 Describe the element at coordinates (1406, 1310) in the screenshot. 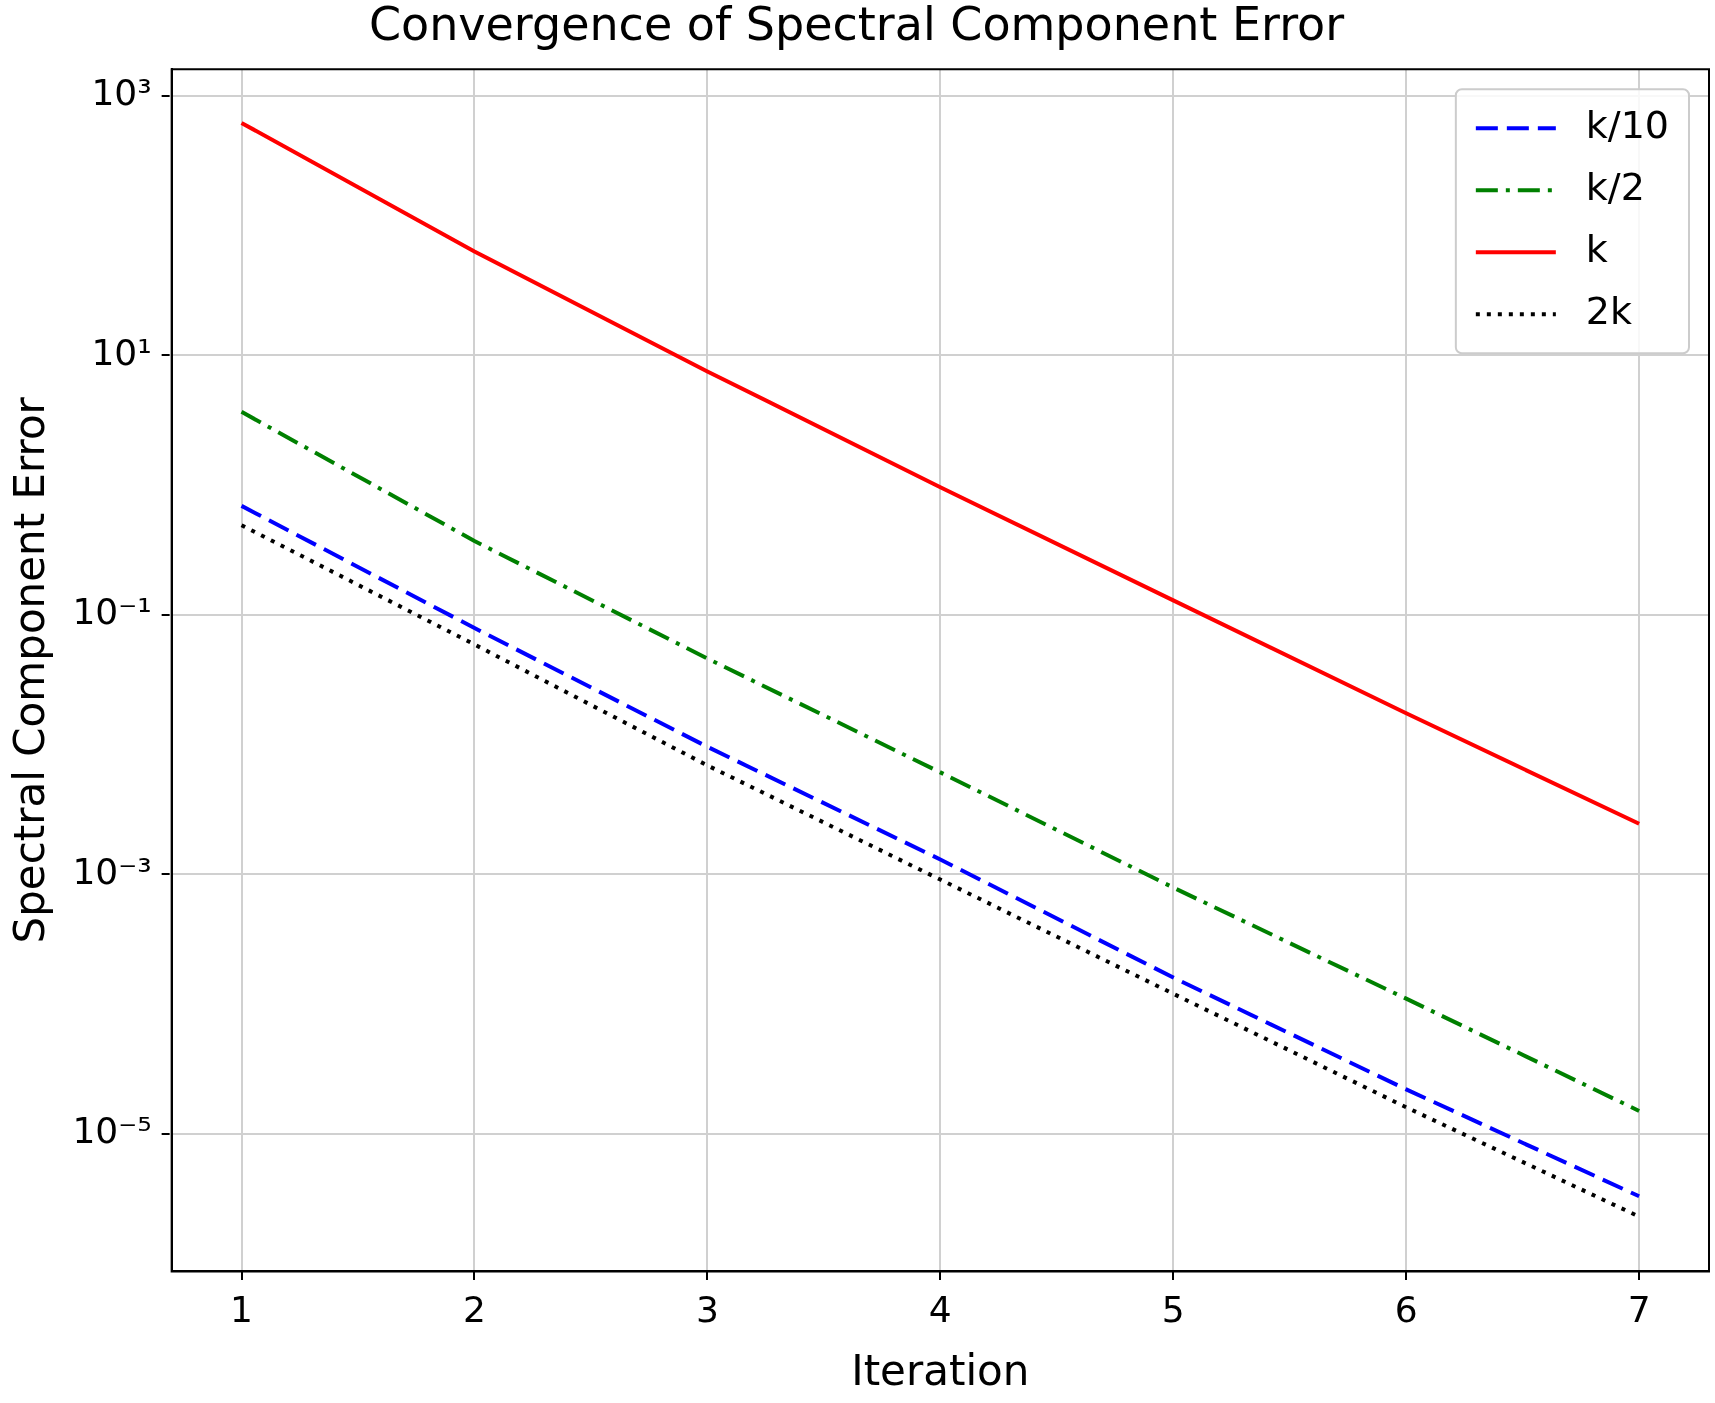

I see `x-tick-label: 6` at that location.